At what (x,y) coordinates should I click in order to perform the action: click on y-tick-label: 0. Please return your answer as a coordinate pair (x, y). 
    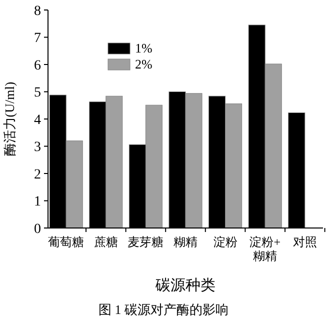
    Looking at the image, I should click on (37, 229).